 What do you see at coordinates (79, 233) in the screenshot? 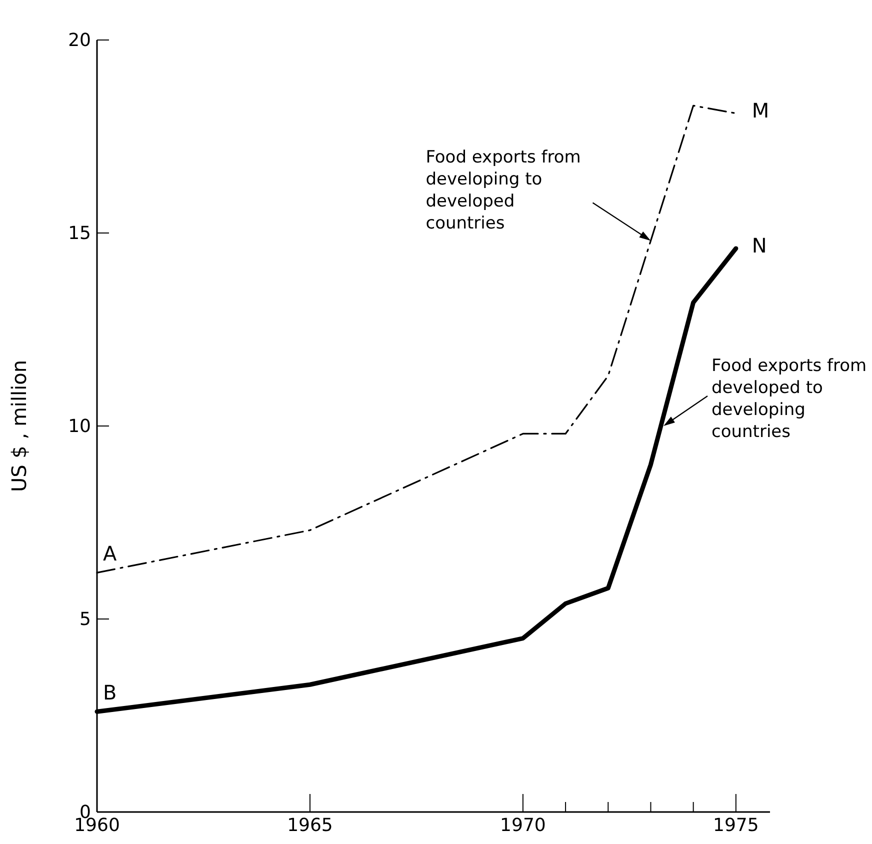
I see `y-tick-label: 15` at bounding box center [79, 233].